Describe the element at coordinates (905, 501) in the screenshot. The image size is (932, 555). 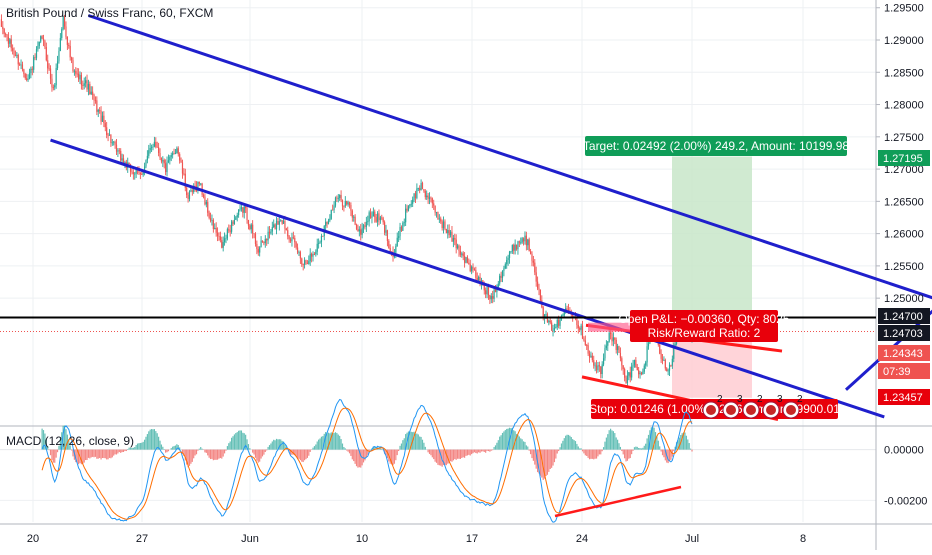
I see `macd-tick-label: -0.00200` at that location.